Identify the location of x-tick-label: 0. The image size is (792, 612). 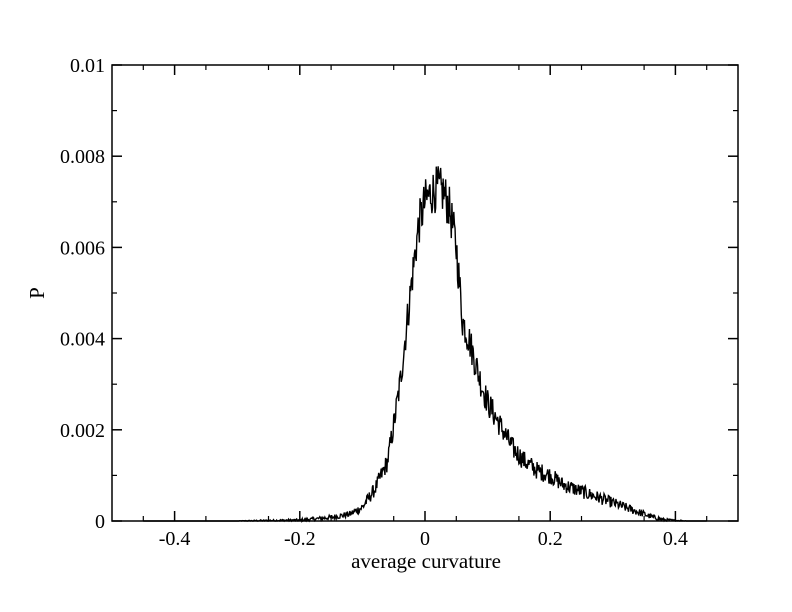
(425, 539).